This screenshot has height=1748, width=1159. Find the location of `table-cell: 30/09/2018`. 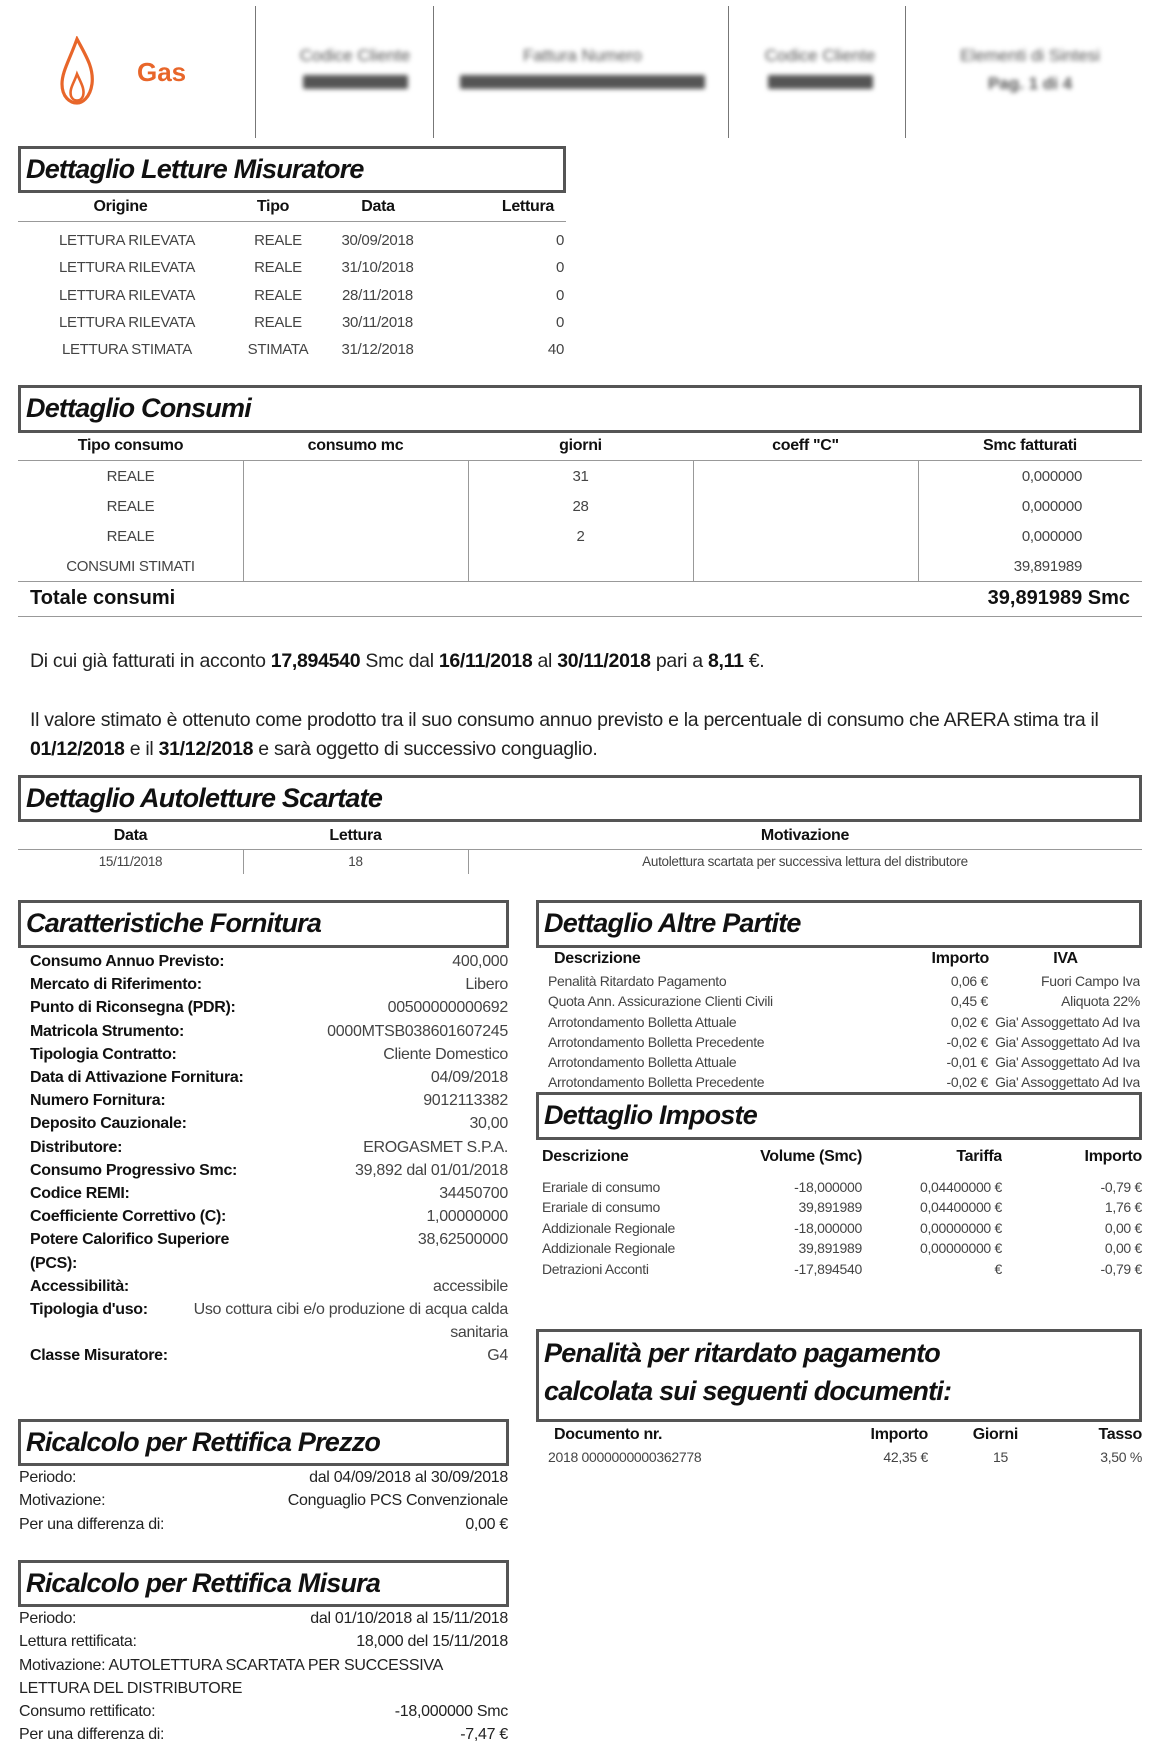

table-cell: 30/09/2018 is located at coordinates (377, 240).